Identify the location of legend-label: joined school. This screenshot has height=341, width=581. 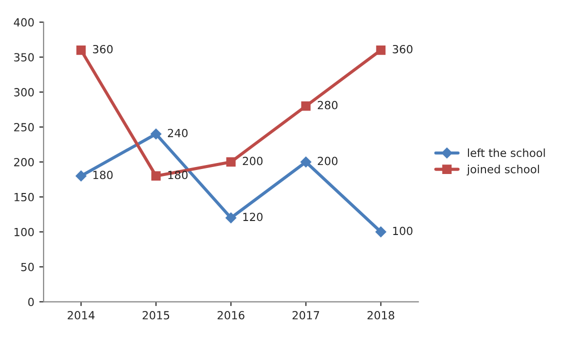
(502, 170).